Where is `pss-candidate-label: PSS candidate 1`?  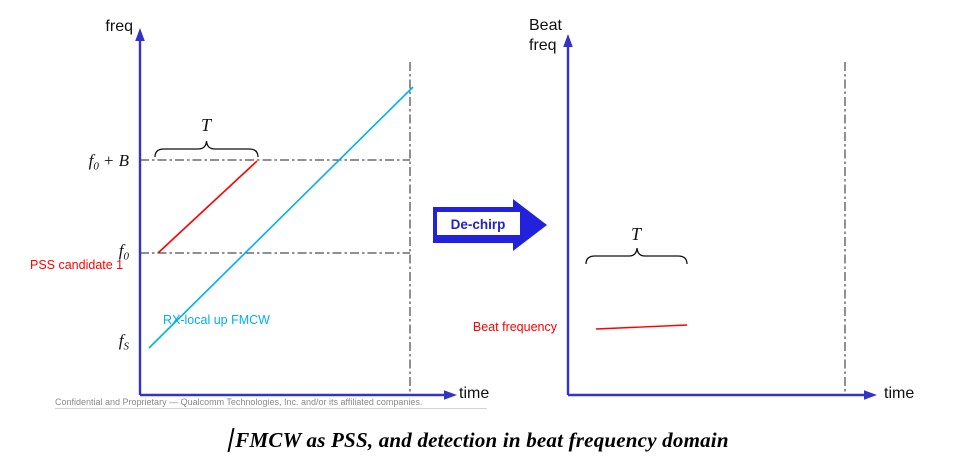
pss-candidate-label: PSS candidate 1 is located at coordinates (76, 265).